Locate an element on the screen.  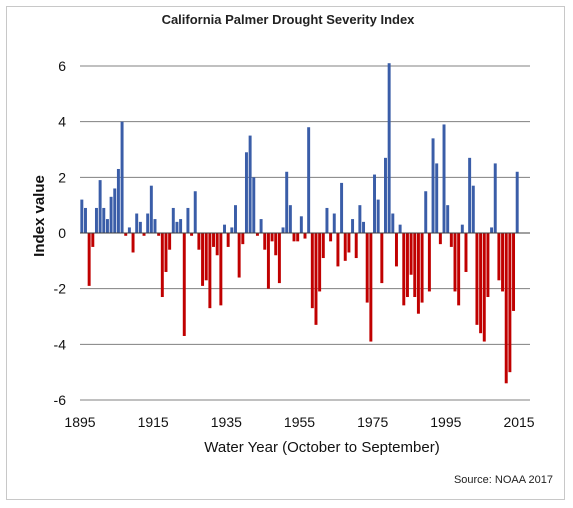
x-tick-label: 1955 is located at coordinates (299, 422).